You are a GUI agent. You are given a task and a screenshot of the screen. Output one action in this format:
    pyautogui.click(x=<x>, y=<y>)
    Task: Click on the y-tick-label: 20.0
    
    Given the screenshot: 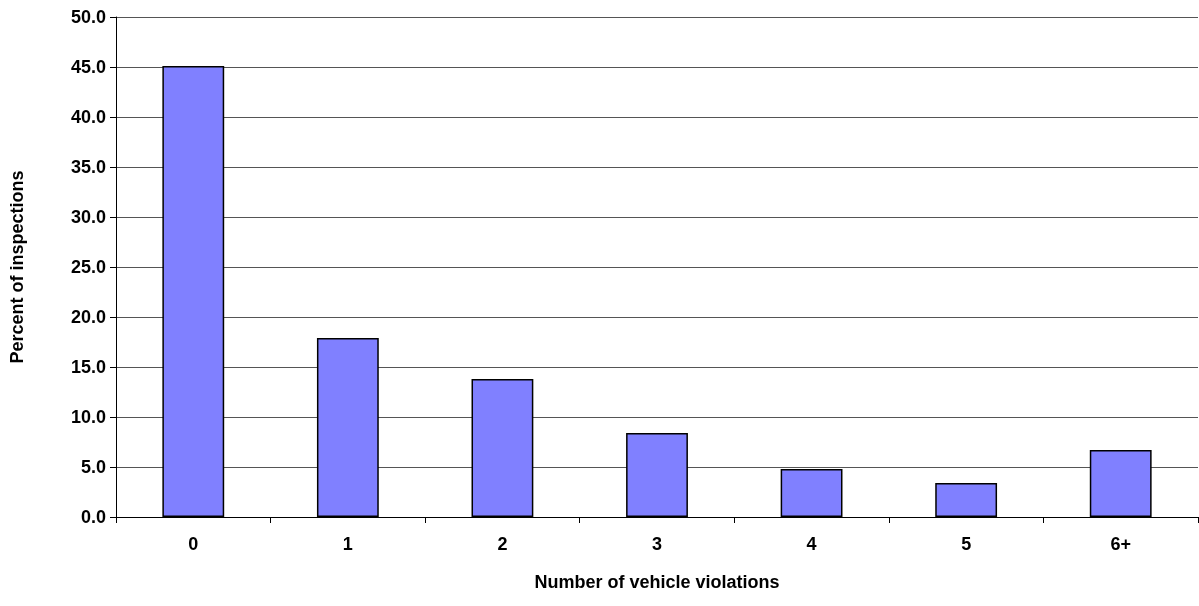 What is the action you would take?
    pyautogui.click(x=88, y=317)
    